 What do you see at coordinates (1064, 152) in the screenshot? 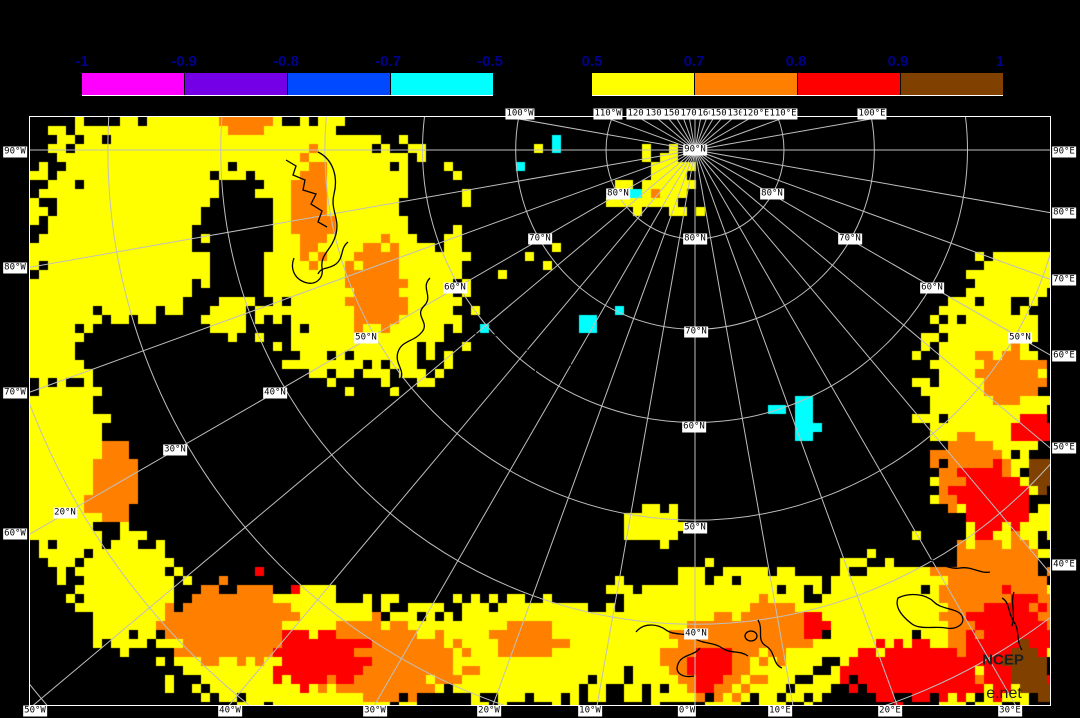
I see `graticule-label: 90°E` at bounding box center [1064, 152].